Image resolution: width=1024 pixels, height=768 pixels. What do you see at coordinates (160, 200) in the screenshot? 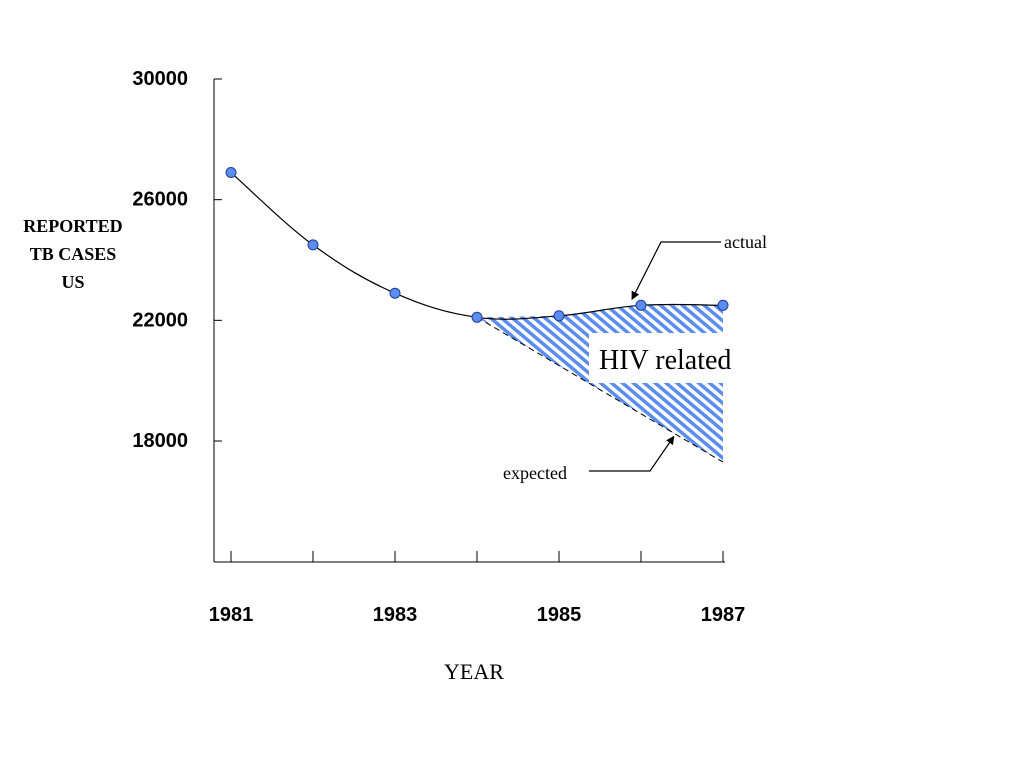
I see `y-tick-label: 26000` at bounding box center [160, 200].